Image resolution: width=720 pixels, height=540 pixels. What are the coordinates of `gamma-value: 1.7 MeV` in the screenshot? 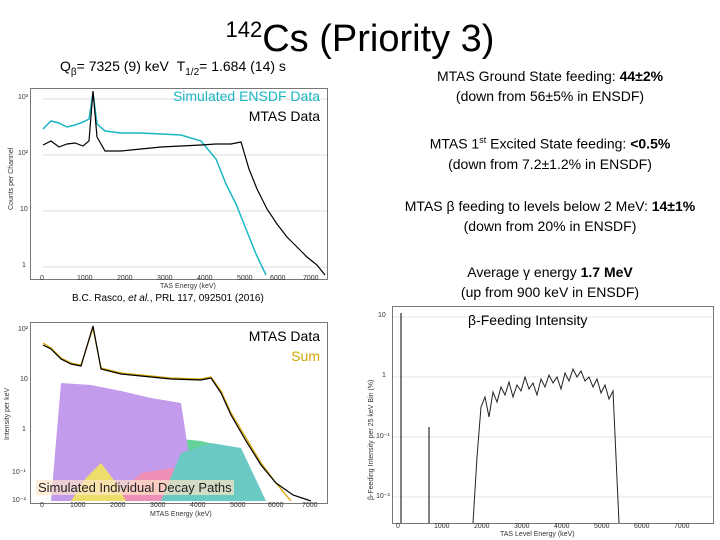 It's located at (606, 272).